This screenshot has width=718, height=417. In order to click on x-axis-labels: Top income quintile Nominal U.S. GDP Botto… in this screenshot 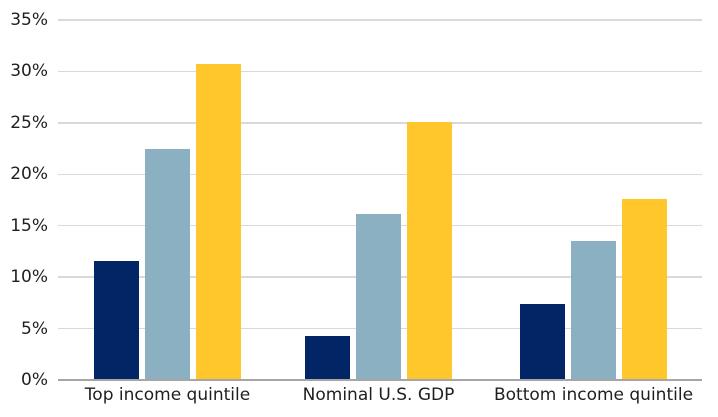, I will do `click(380, 398)`.